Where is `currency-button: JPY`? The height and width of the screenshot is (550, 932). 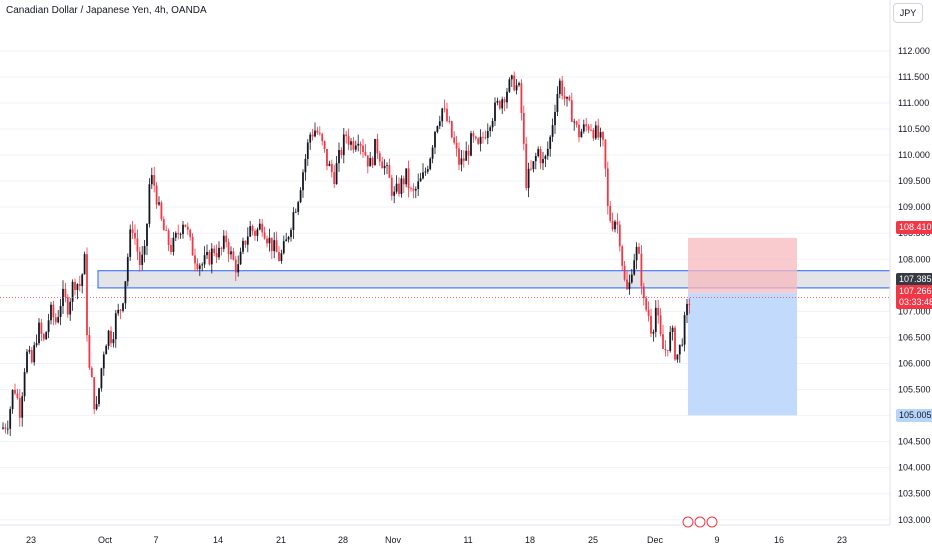 currency-button: JPY is located at coordinates (908, 13).